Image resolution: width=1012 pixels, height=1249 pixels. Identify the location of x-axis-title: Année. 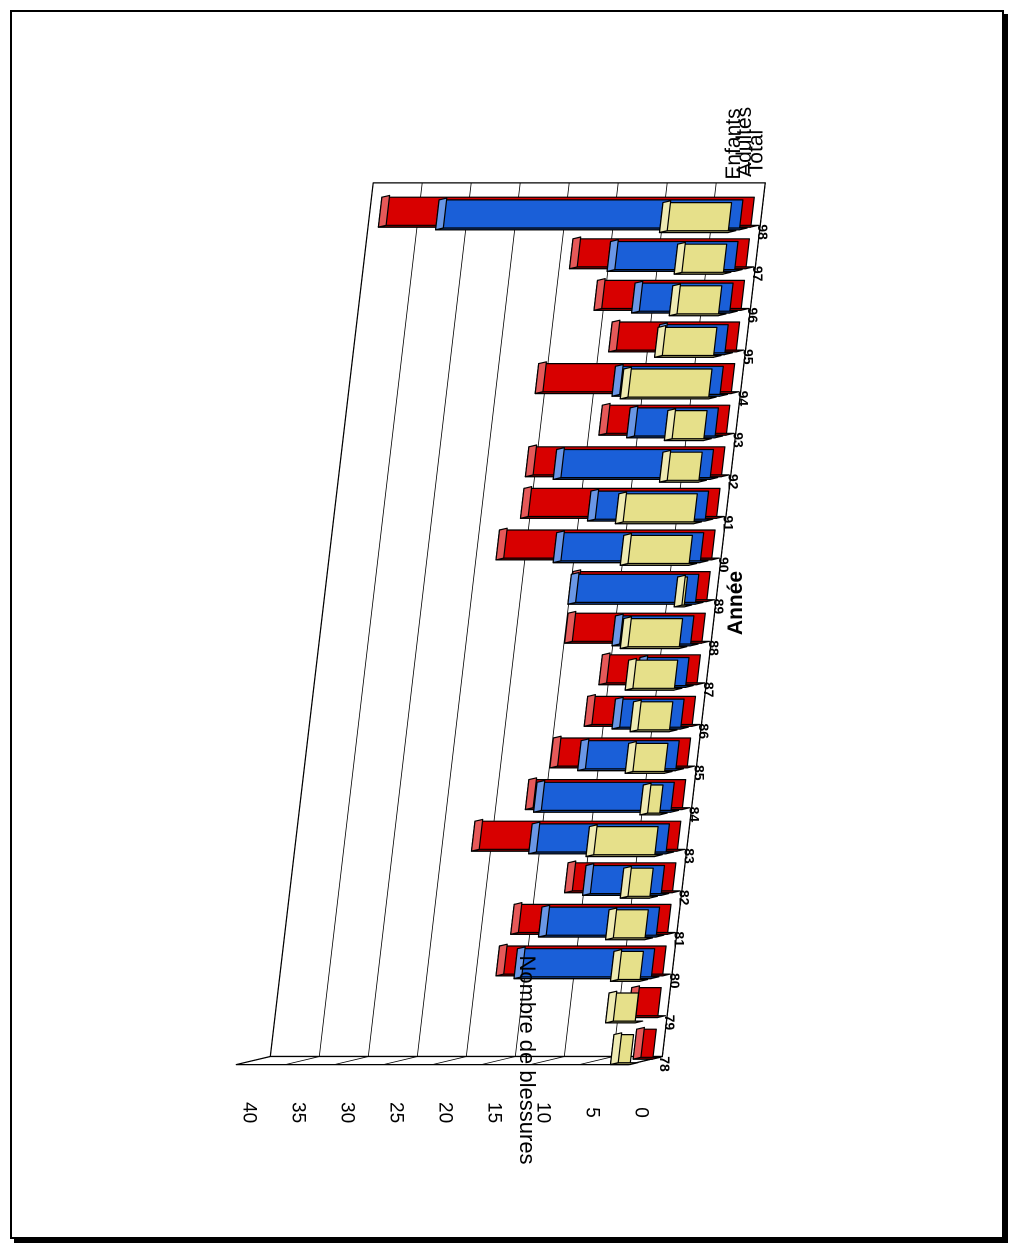
(735, 603).